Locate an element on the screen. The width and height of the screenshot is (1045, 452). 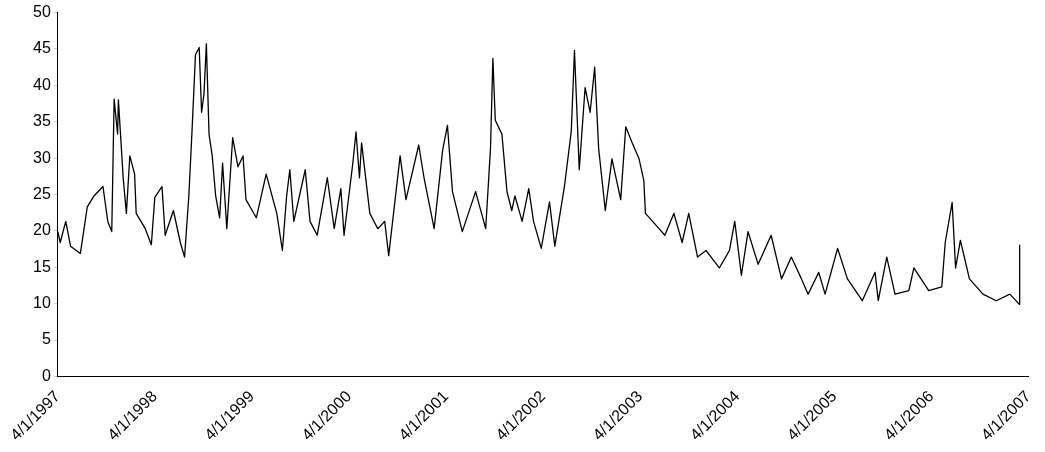
y-tick-label: 30 is located at coordinates (42, 157).